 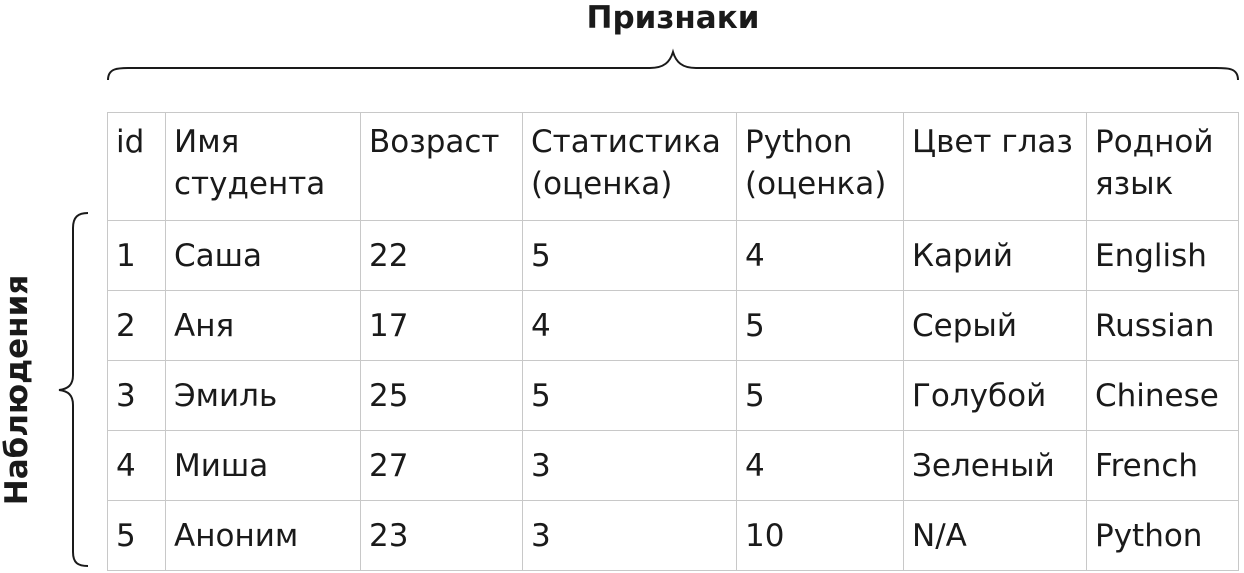 I want to click on table-row: 3 Эмиль 25 5 5 Голубой Chinese, so click(x=673, y=395).